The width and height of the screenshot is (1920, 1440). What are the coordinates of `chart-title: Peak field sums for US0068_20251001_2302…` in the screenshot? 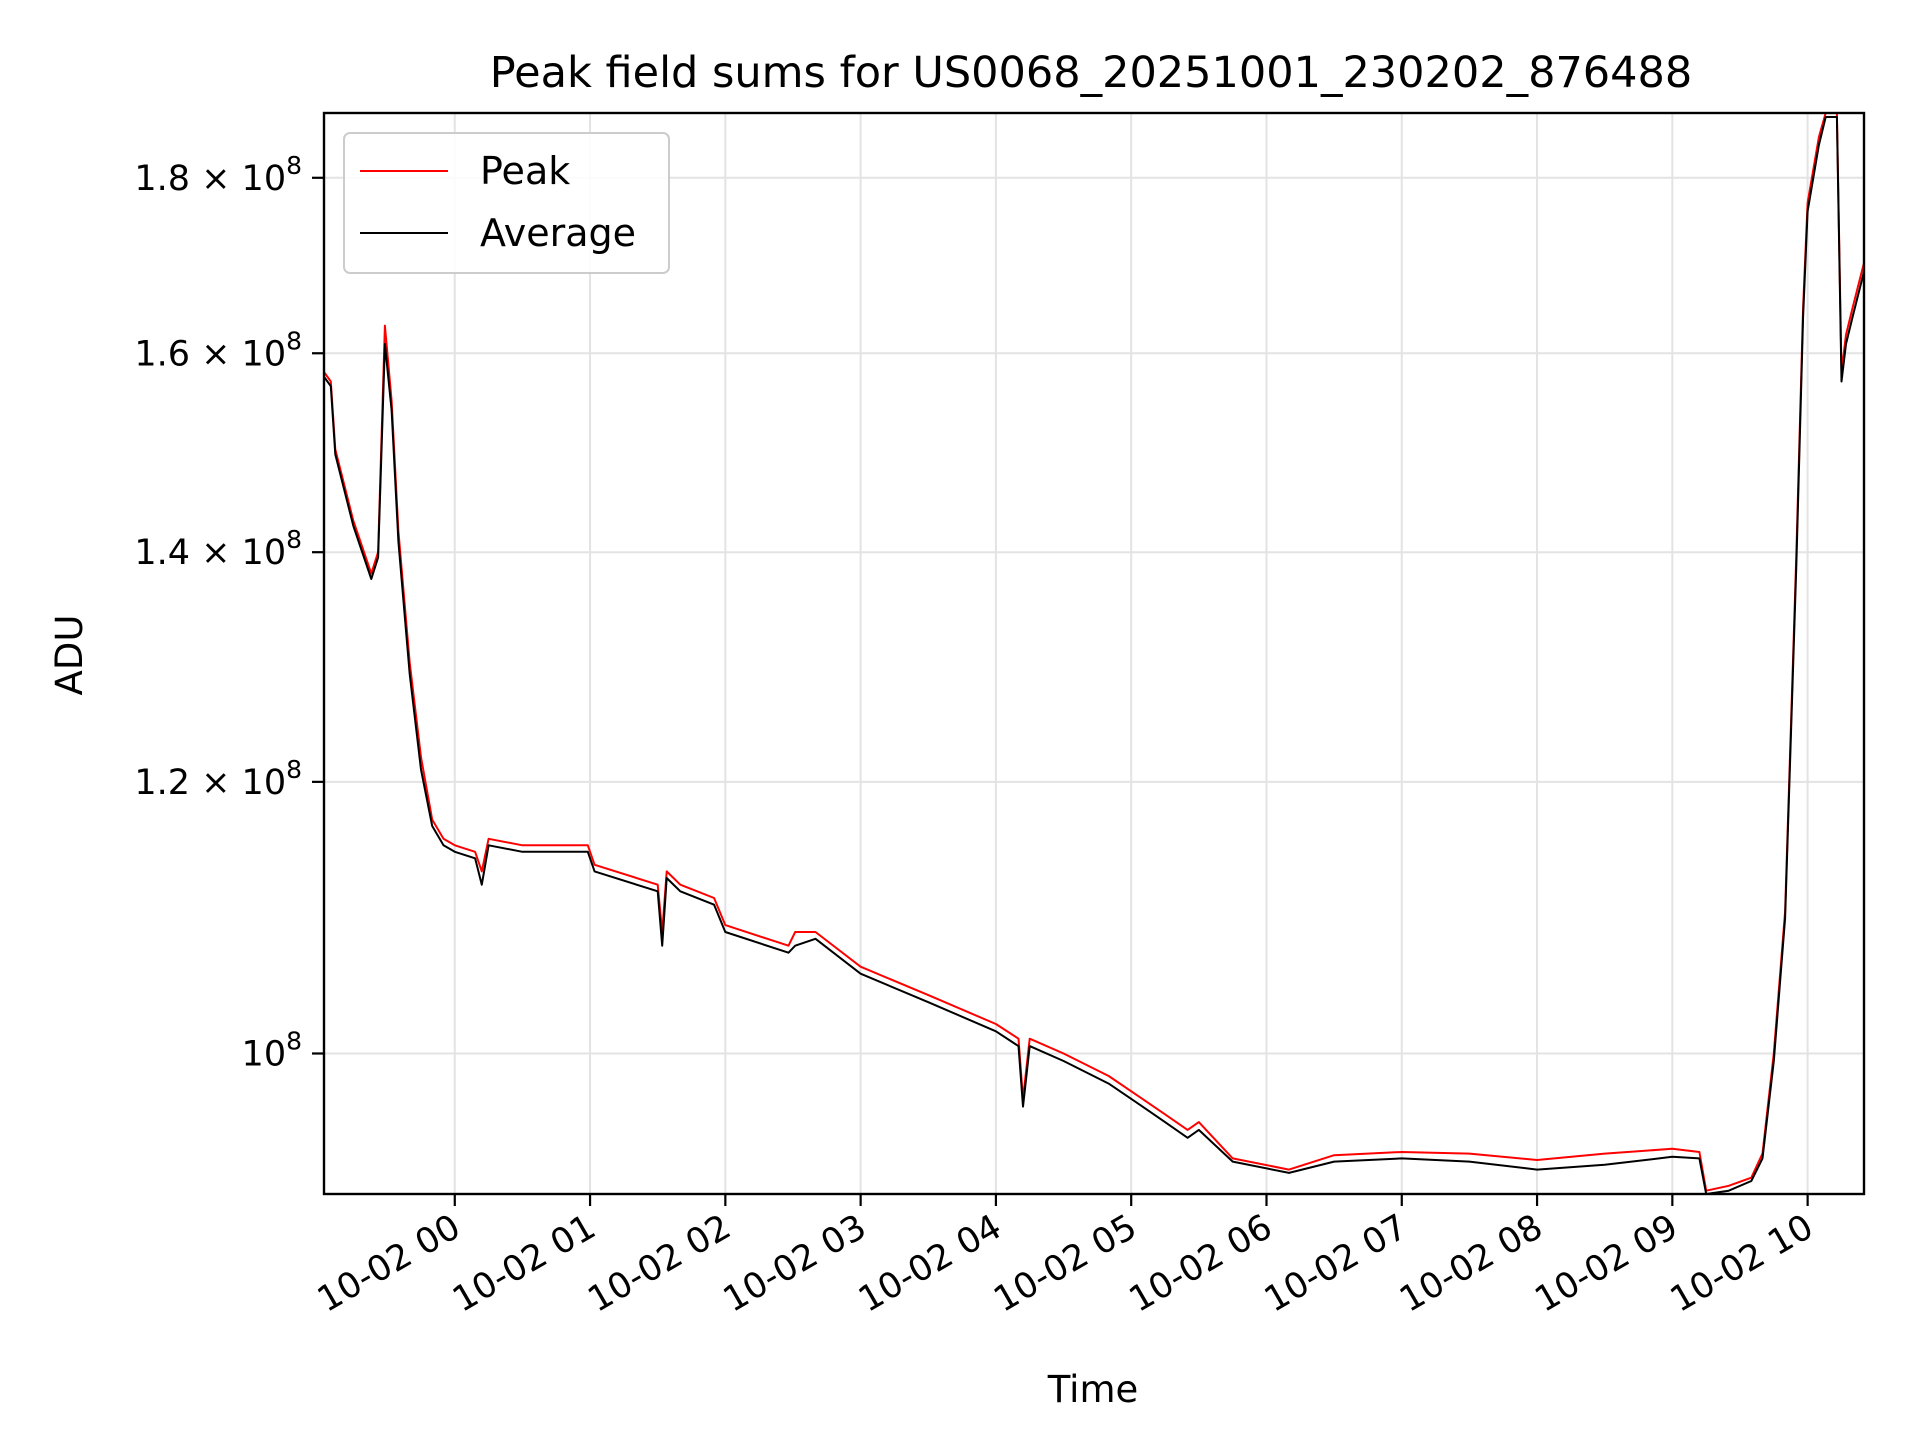 It's located at (1091, 73).